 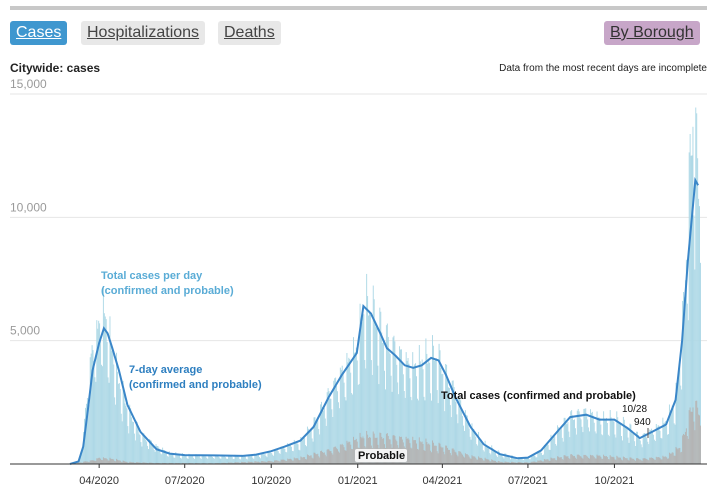 What do you see at coordinates (39, 33) in the screenshot?
I see `tab-cases: Cases` at bounding box center [39, 33].